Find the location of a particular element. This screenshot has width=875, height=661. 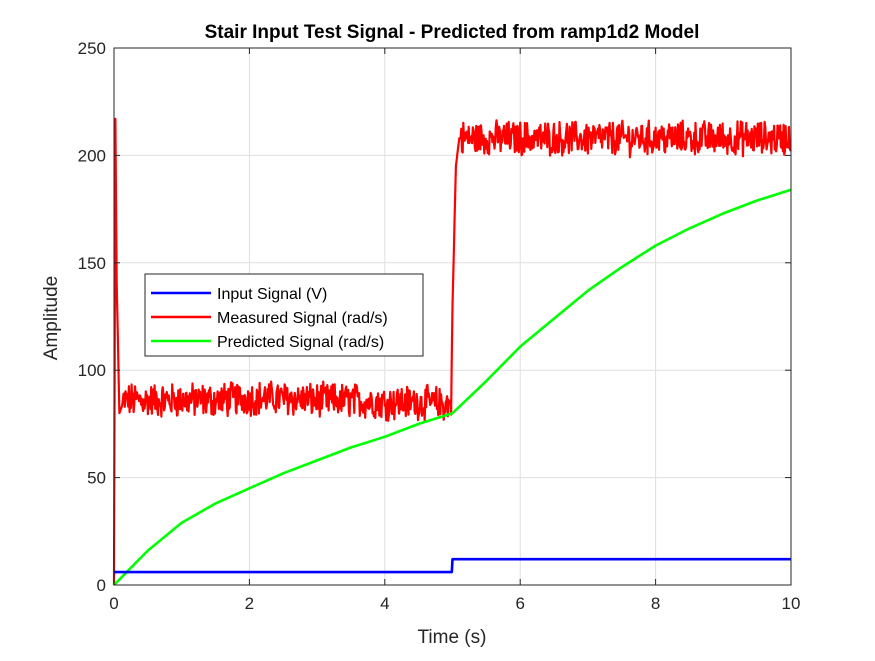

x-tick-label: 0 is located at coordinates (113, 603).